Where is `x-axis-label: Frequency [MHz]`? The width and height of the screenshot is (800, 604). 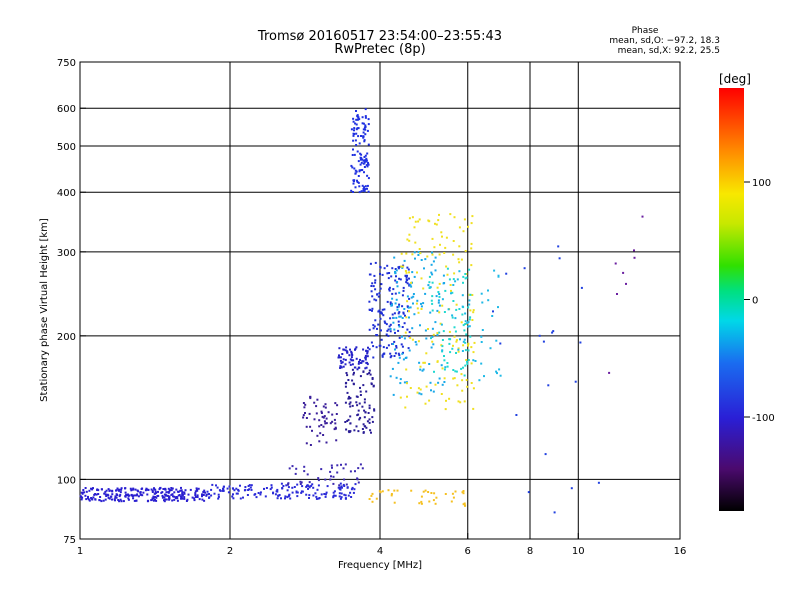
x-axis-label: Frequency [MHz] is located at coordinates (380, 565).